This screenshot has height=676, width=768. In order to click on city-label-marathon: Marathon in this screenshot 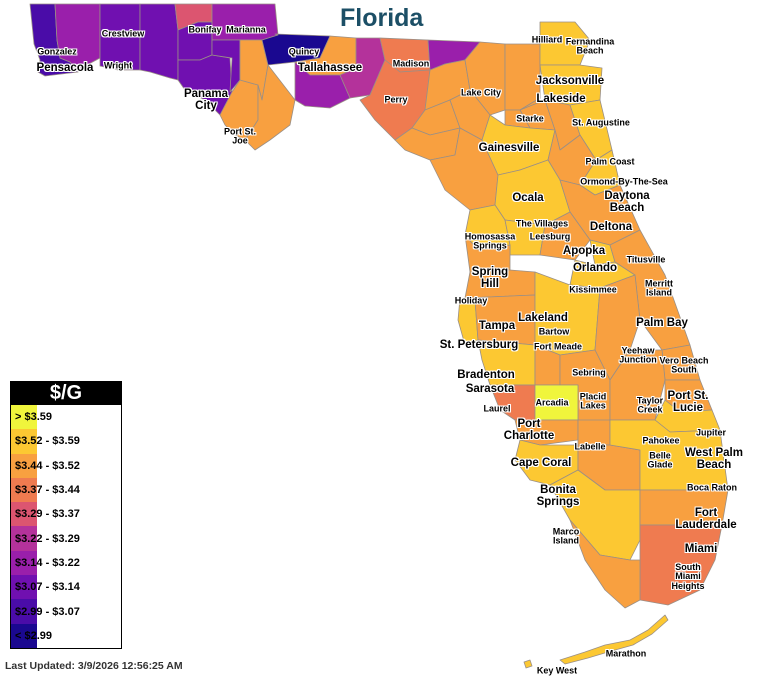, I will do `click(626, 653)`.